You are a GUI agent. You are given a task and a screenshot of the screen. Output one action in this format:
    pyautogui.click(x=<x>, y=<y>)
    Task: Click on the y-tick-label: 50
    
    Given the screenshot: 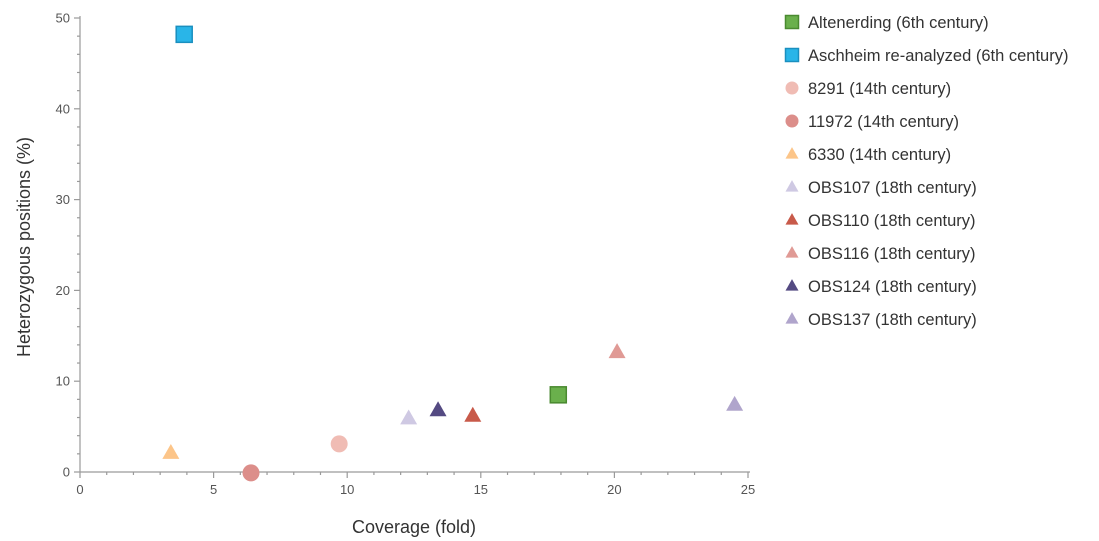 What is the action you would take?
    pyautogui.click(x=63, y=18)
    